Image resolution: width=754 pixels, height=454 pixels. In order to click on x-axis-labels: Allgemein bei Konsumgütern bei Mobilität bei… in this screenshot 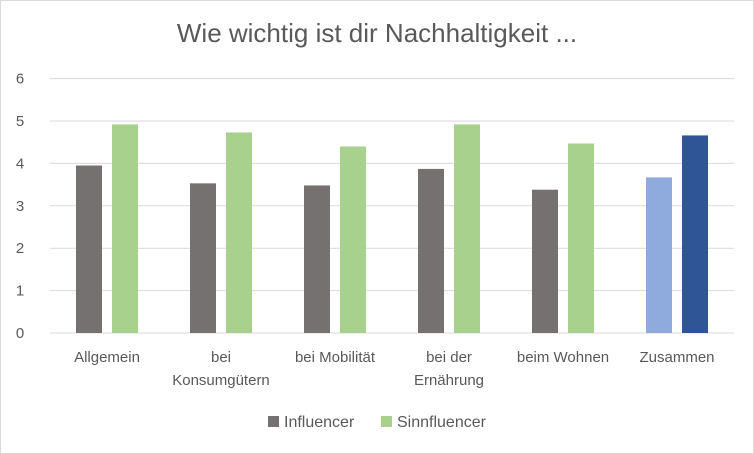, I will do `click(394, 369)`.